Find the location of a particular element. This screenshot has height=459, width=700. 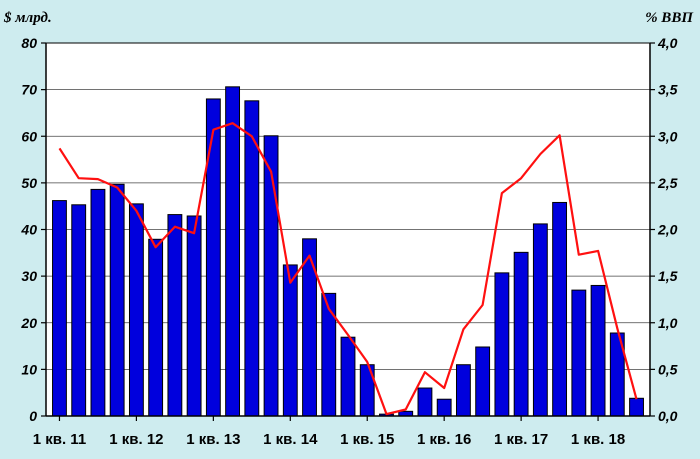

right-axis-tick-labels: 0,0 0,5 1,0 1,5 2,0 2,5 3,0 3,5 4,0 is located at coordinates (667, 229).